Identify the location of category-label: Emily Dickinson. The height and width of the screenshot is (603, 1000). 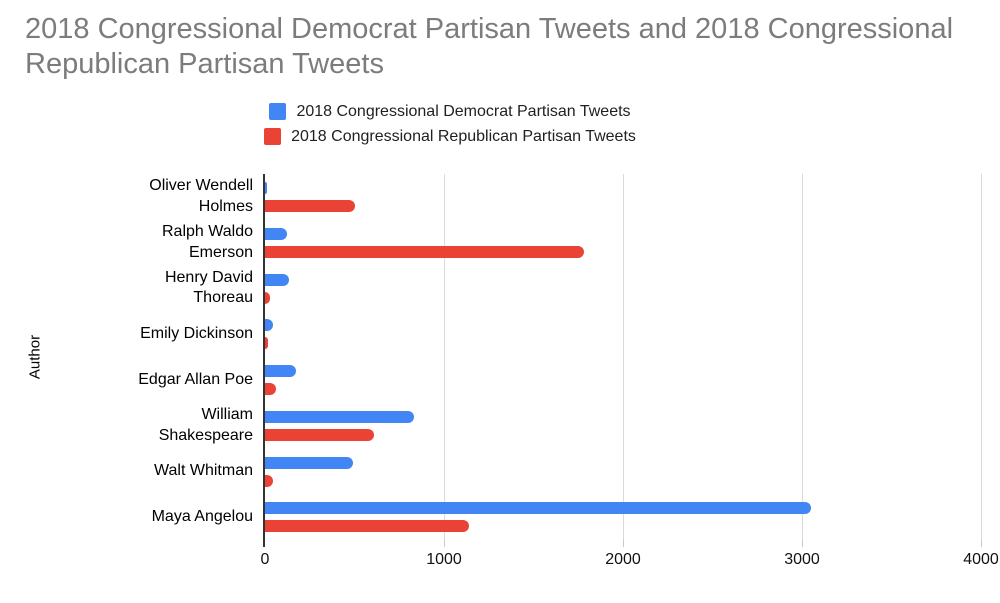
(196, 333).